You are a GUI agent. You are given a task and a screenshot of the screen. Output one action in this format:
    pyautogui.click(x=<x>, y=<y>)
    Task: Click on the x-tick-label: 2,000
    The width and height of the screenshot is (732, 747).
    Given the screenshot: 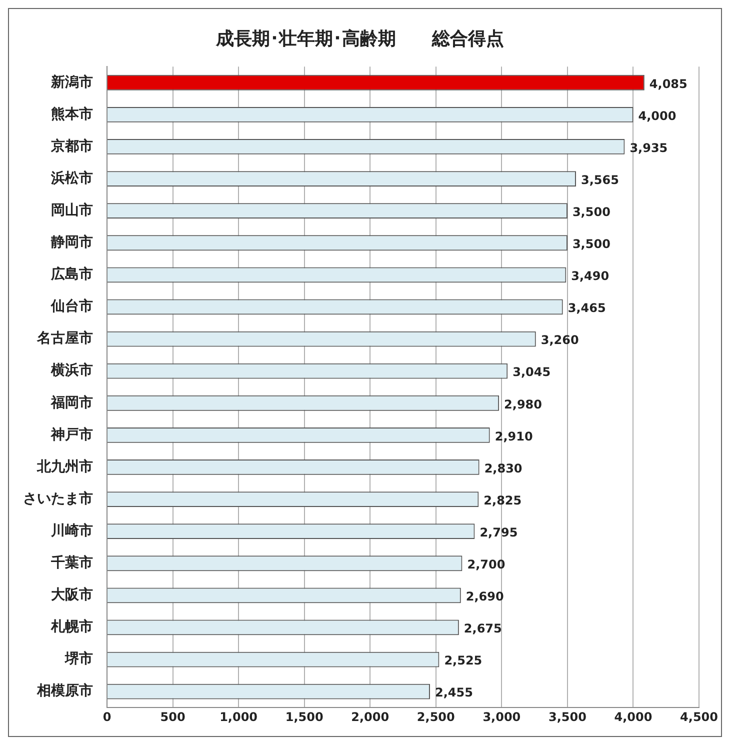 What is the action you would take?
    pyautogui.click(x=370, y=717)
    